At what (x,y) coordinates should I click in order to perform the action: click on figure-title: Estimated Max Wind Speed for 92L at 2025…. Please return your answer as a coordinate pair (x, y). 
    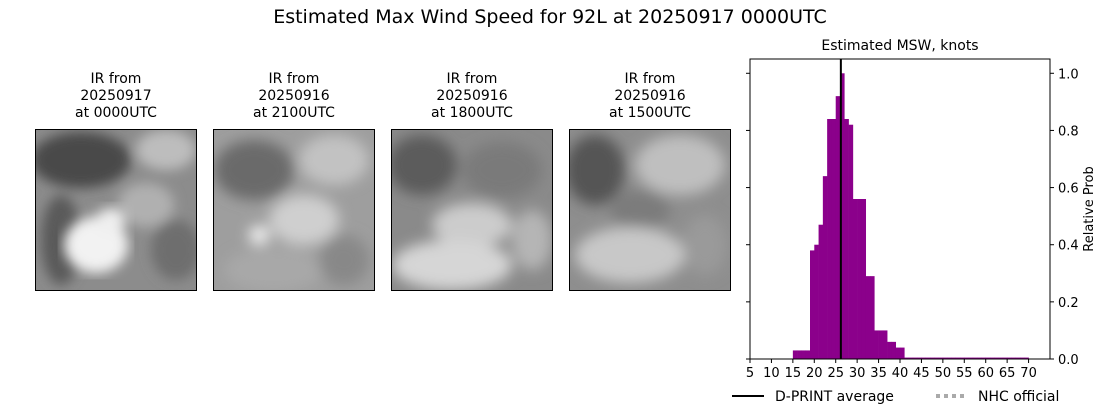
    Looking at the image, I should click on (550, 17).